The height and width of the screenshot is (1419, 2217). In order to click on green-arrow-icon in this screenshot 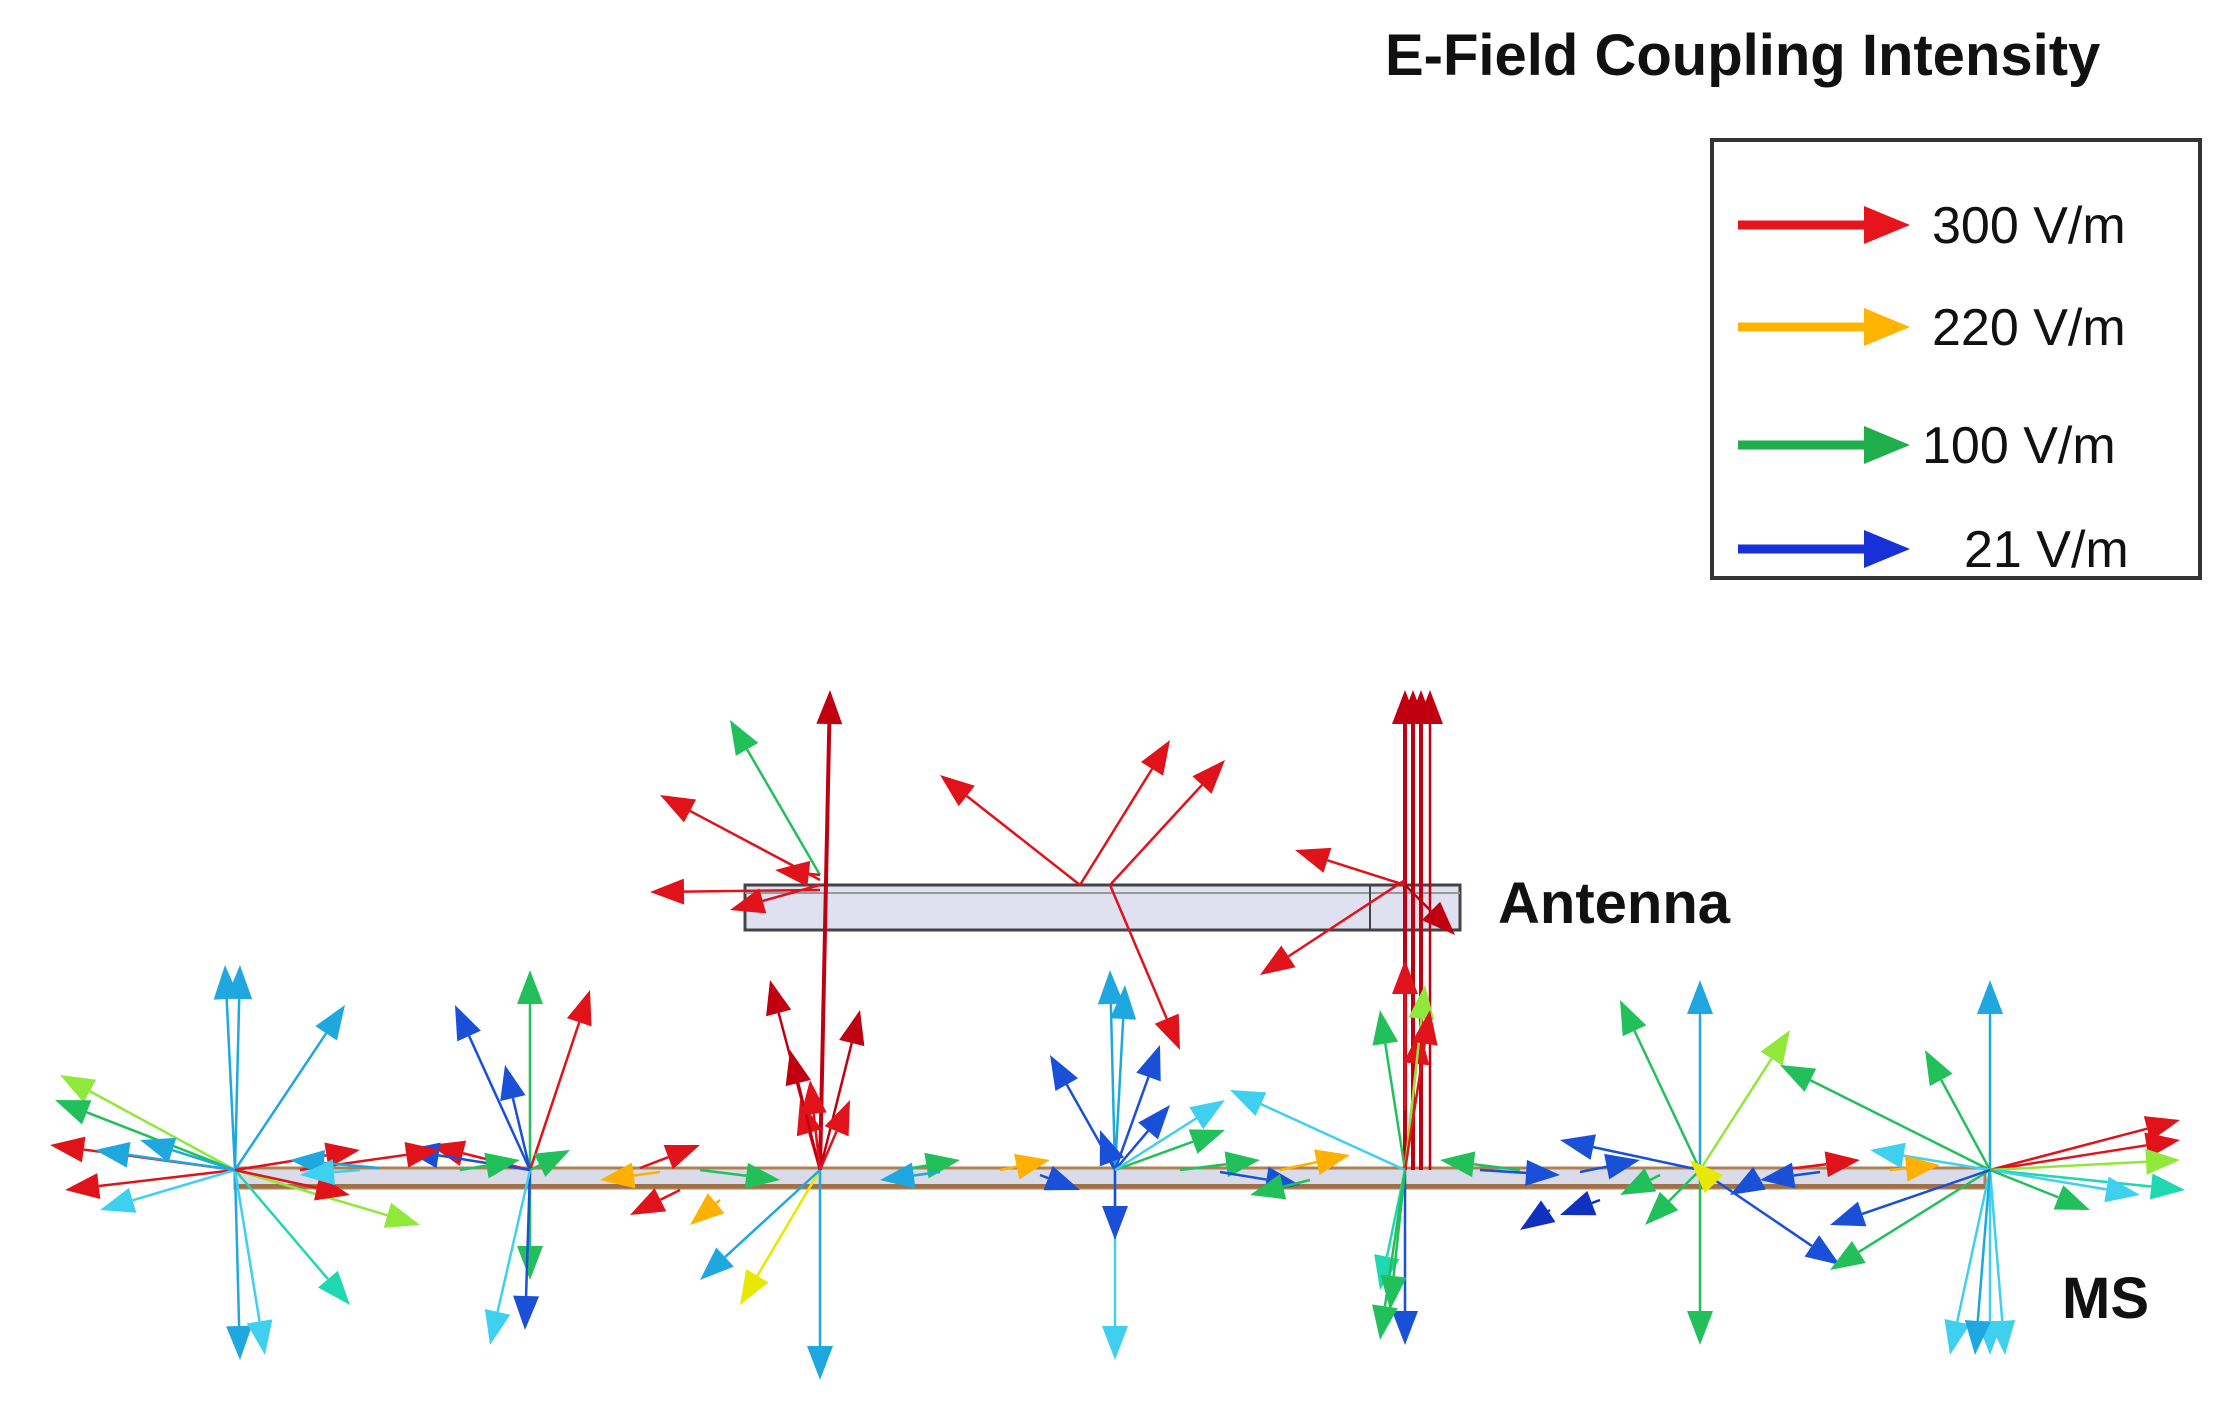, I will do `click(1824, 445)`.